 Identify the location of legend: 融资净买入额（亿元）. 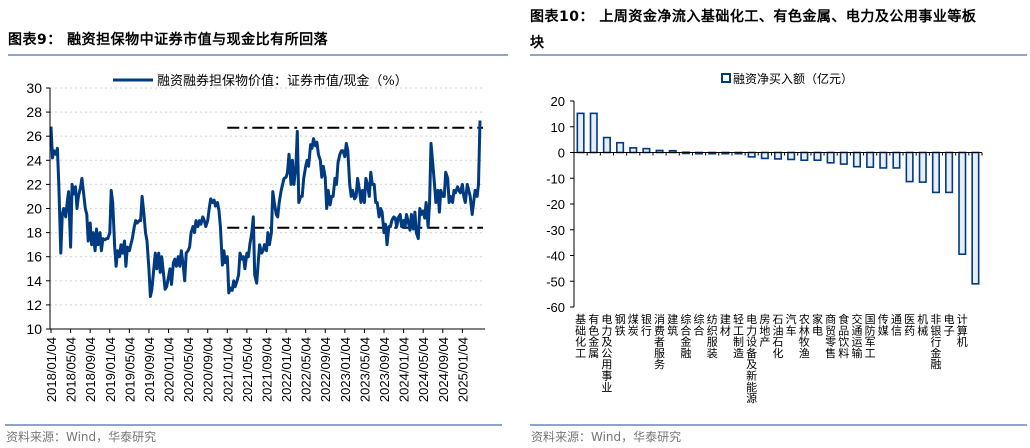
(787, 78).